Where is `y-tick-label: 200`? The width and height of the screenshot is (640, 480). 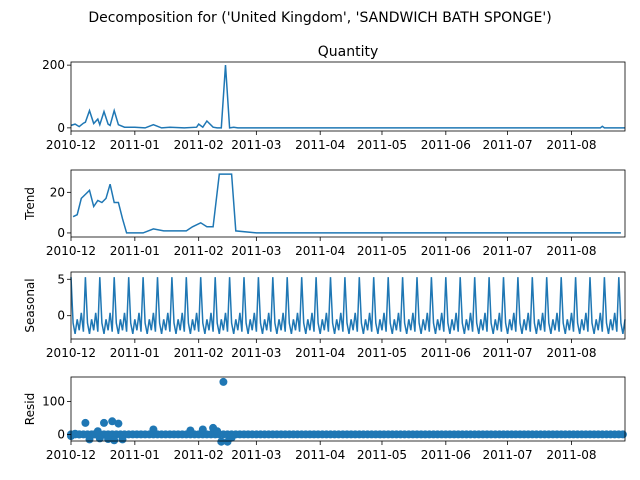 y-tick-label: 200 is located at coordinates (53, 65).